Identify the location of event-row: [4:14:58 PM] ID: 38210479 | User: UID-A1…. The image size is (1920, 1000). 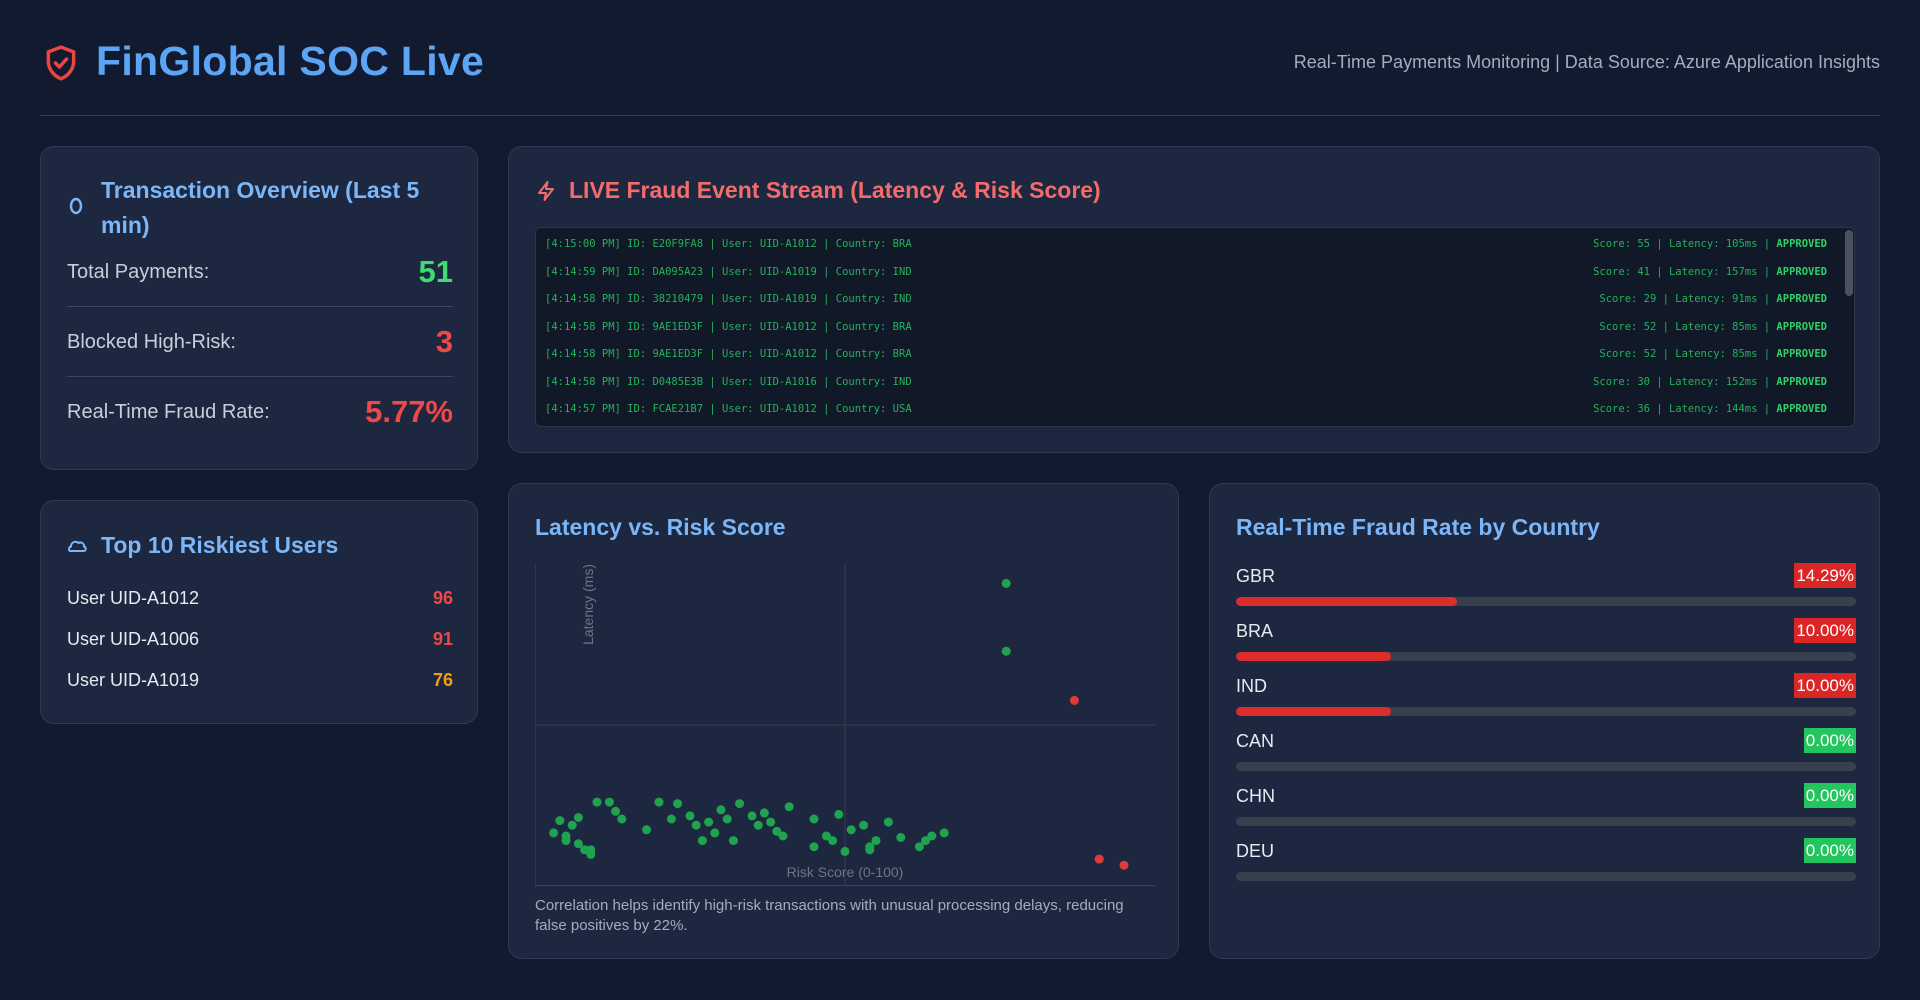
(1186, 299).